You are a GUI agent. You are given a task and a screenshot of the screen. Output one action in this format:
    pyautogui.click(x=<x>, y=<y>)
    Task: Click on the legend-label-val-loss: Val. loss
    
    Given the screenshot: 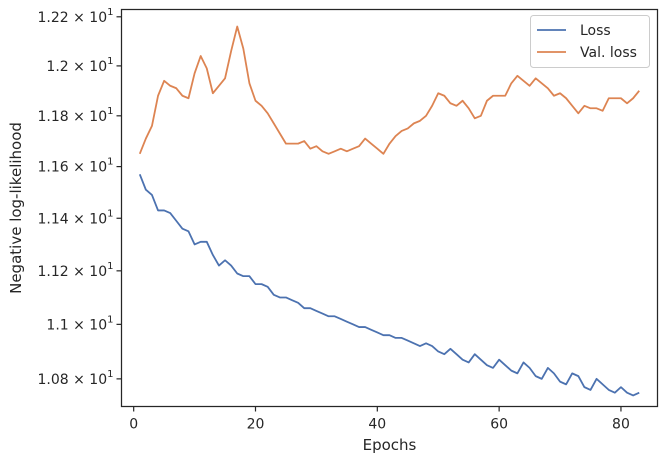 What is the action you would take?
    pyautogui.click(x=608, y=53)
    